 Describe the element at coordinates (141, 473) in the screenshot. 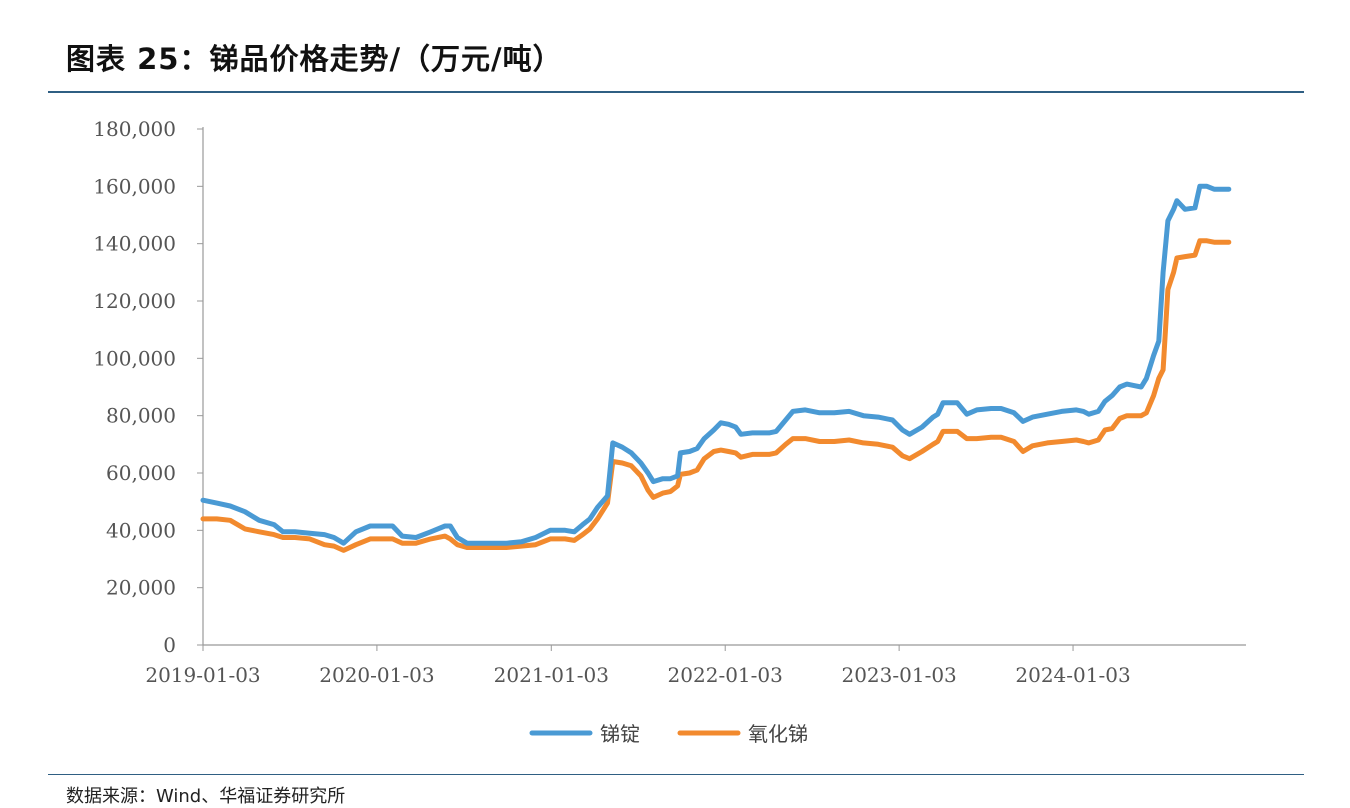

I see `y-tick-label: 60,000` at that location.